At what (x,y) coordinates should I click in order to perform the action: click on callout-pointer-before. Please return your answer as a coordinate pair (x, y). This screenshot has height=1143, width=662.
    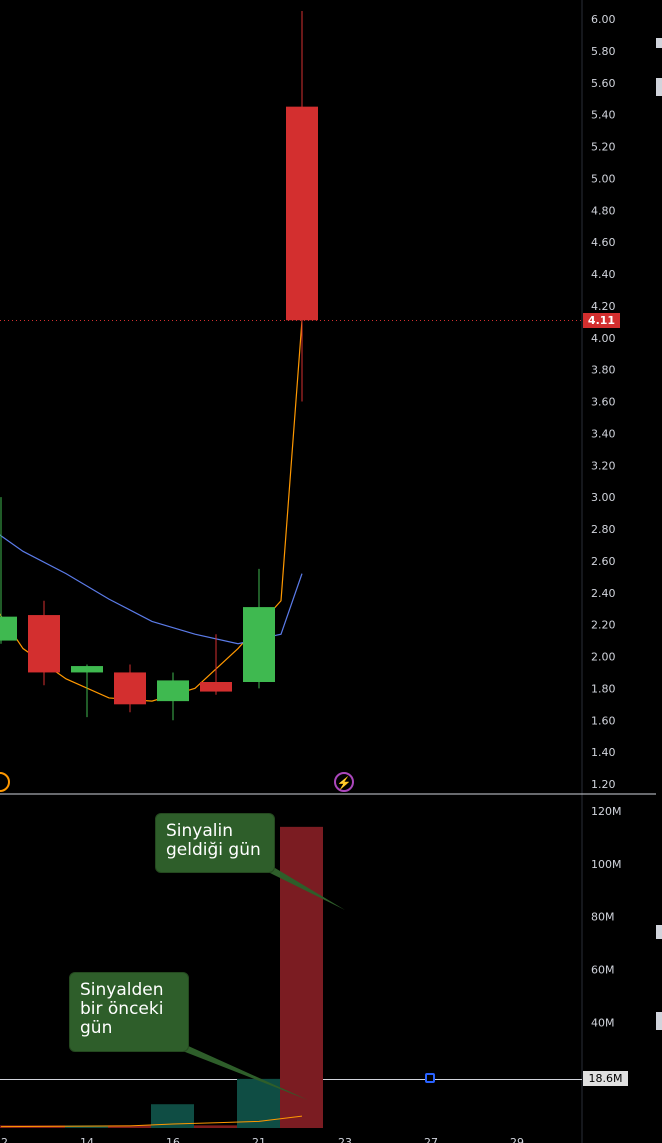
    Looking at the image, I should click on (241, 1070).